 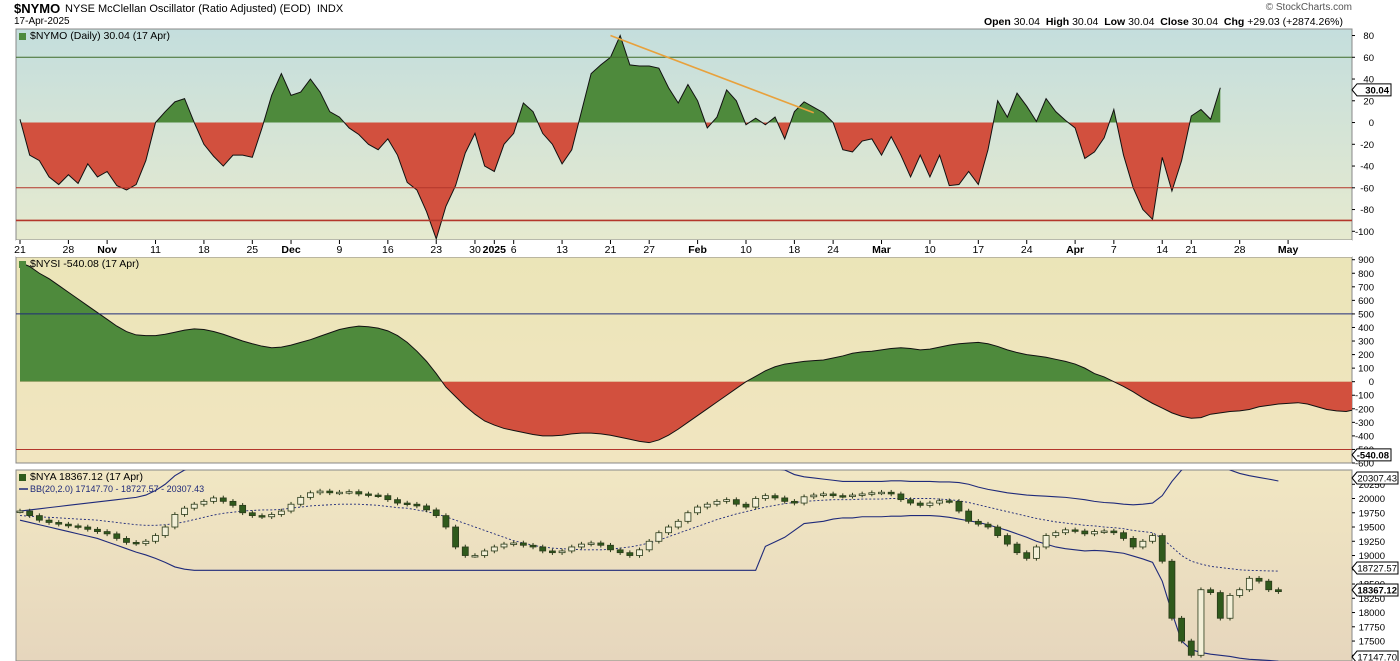 I want to click on open-label: Open, so click(x=997, y=22).